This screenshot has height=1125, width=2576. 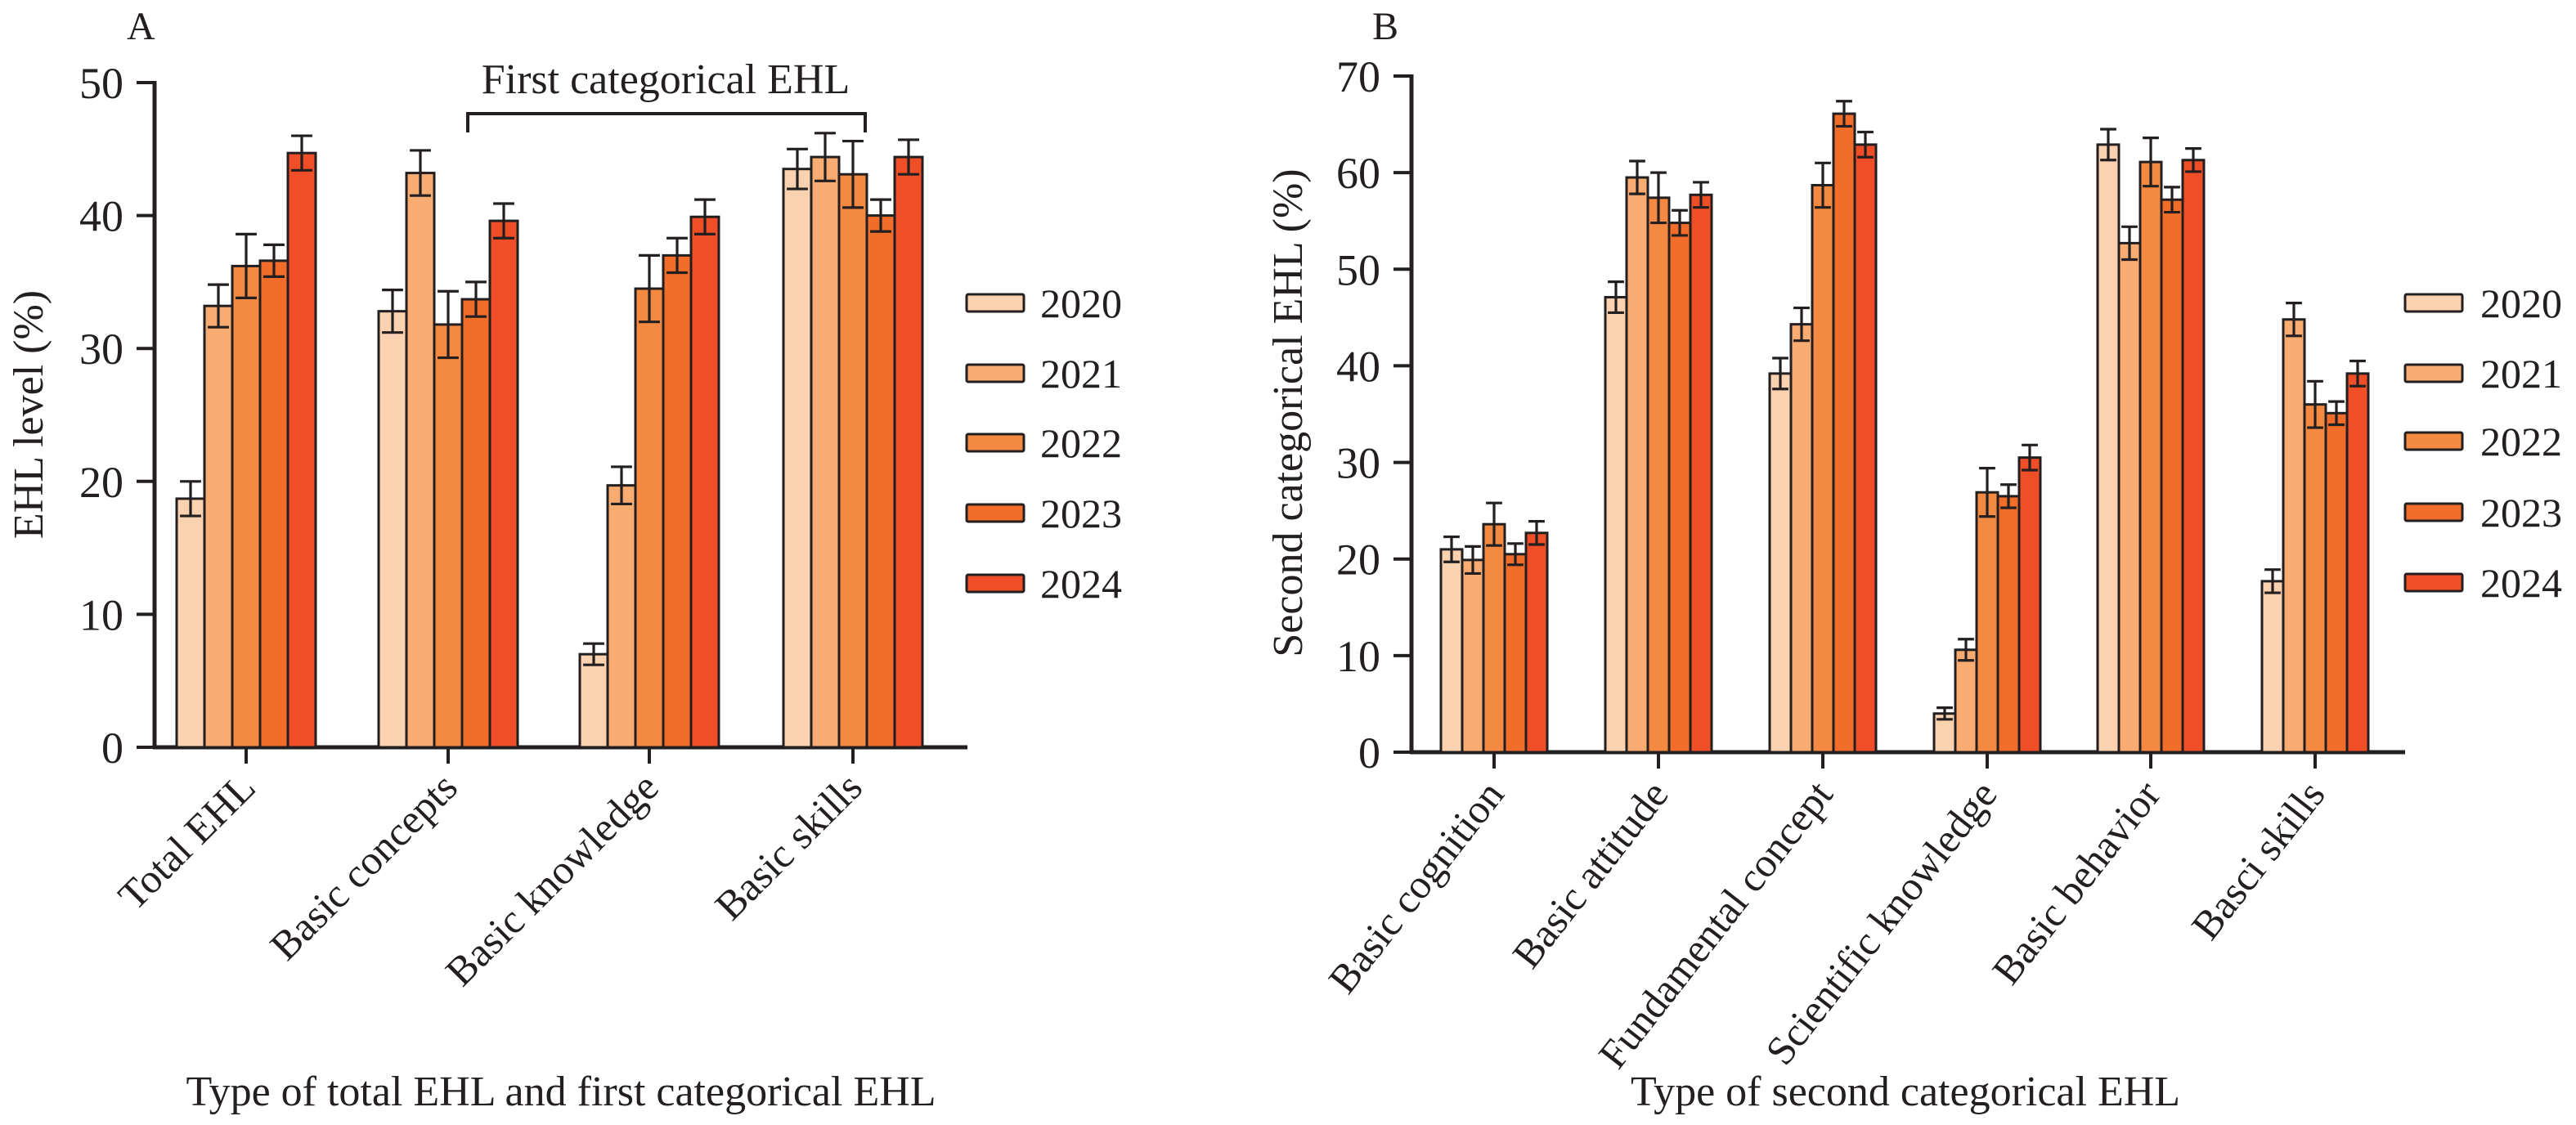 What do you see at coordinates (1415, 887) in the screenshot?
I see `x-category-label: Basic cognition` at bounding box center [1415, 887].